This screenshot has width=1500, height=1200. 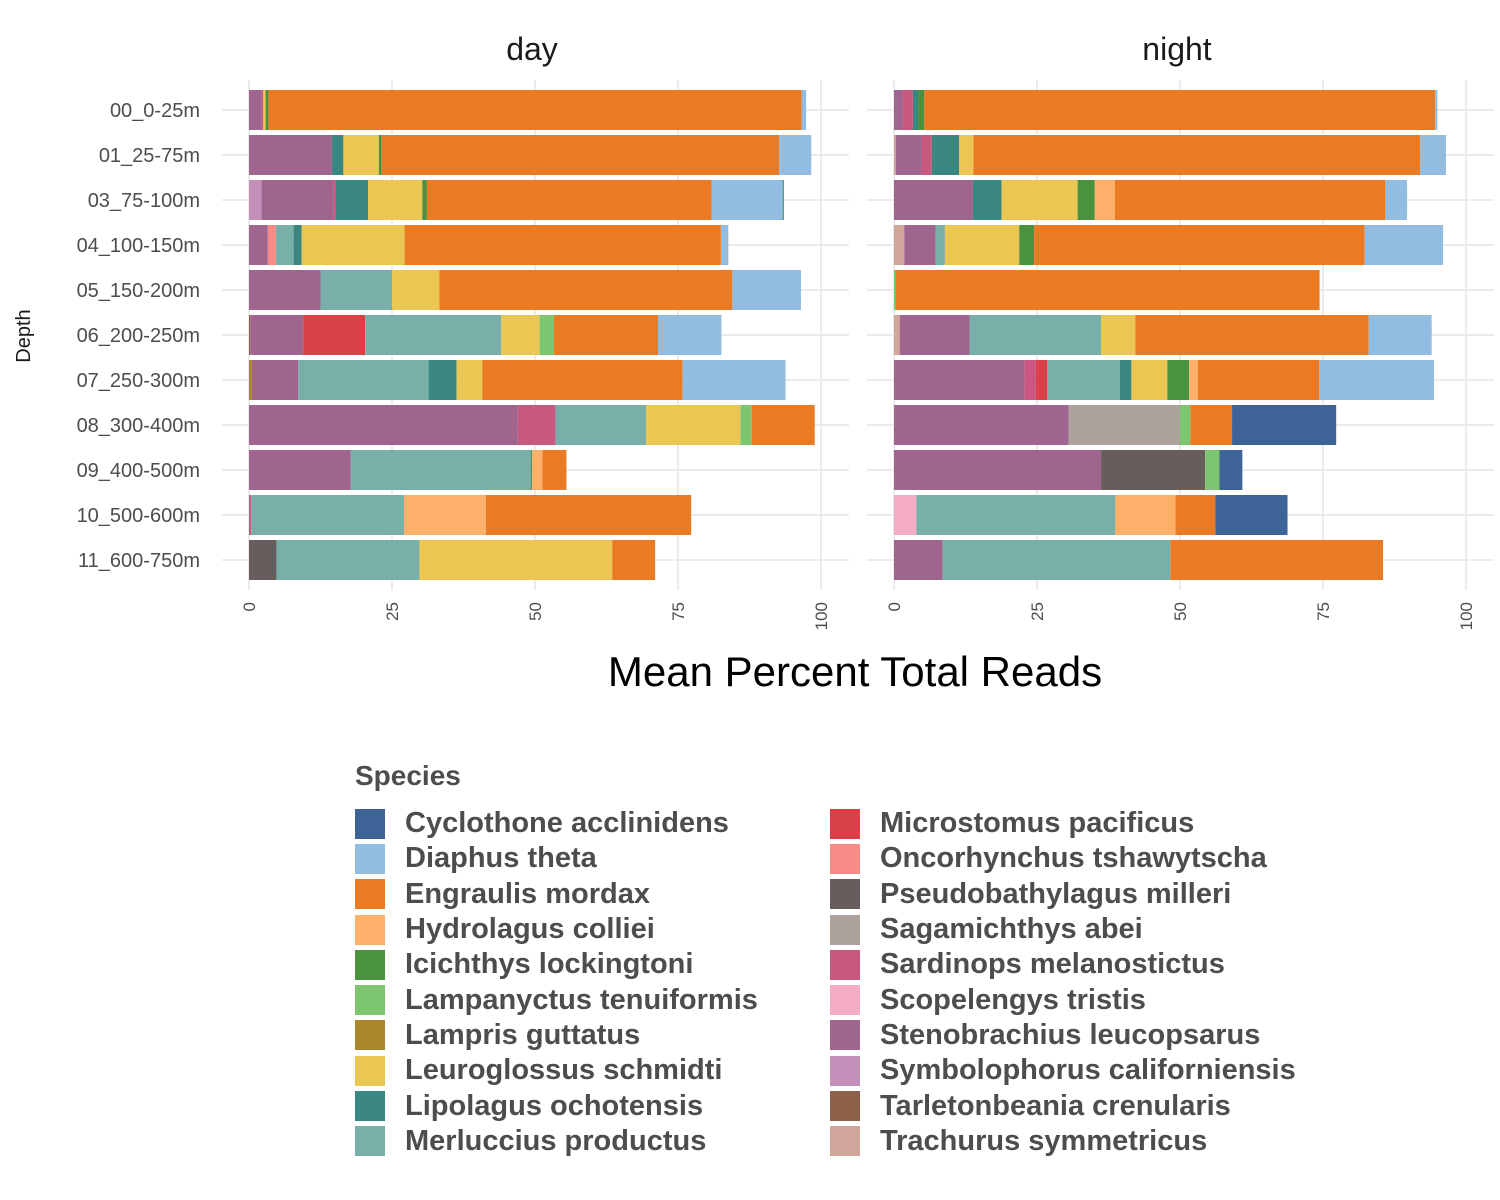 What do you see at coordinates (250, 380) in the screenshot?
I see `bar-segment: Lampris guttatus: 0.5` at bounding box center [250, 380].